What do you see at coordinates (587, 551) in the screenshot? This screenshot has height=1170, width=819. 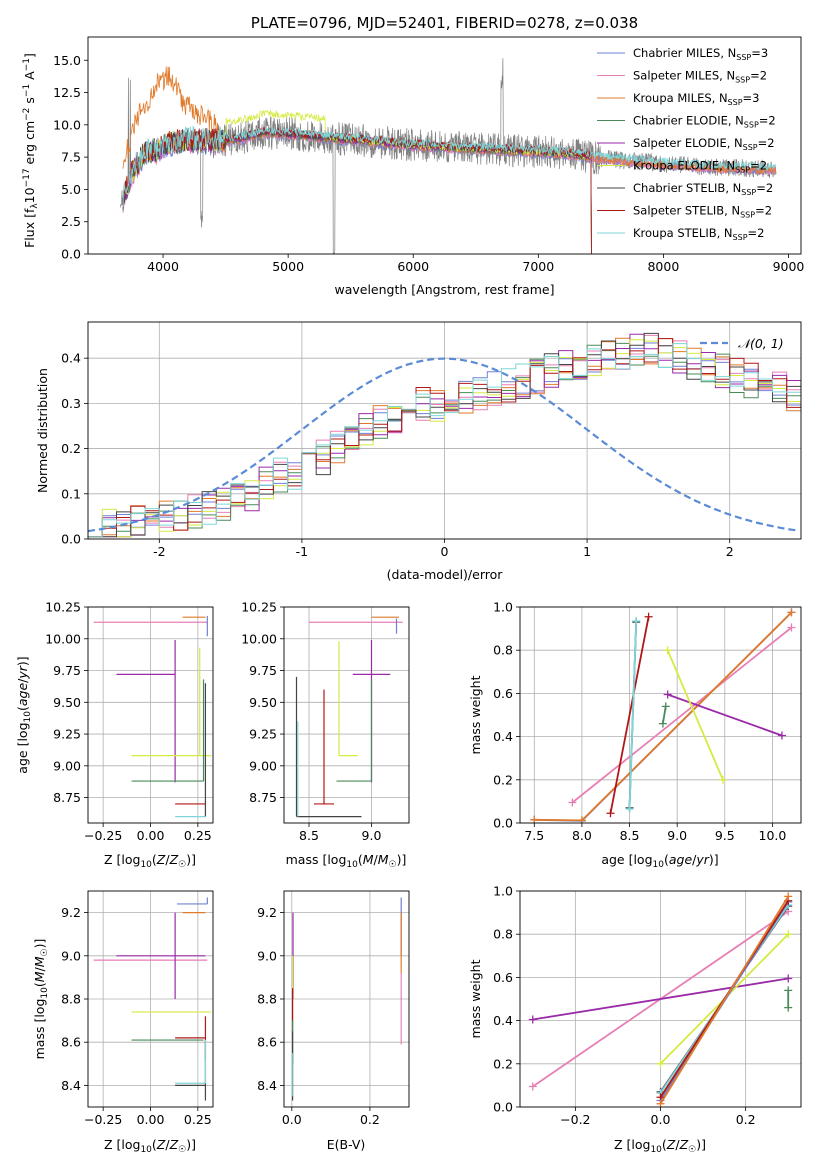 I see `x-tick-label: 1` at bounding box center [587, 551].